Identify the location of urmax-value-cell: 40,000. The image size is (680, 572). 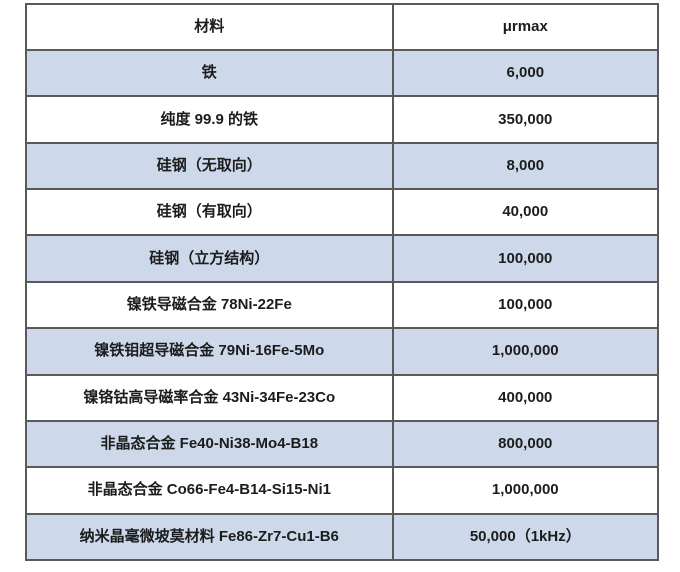
(525, 212).